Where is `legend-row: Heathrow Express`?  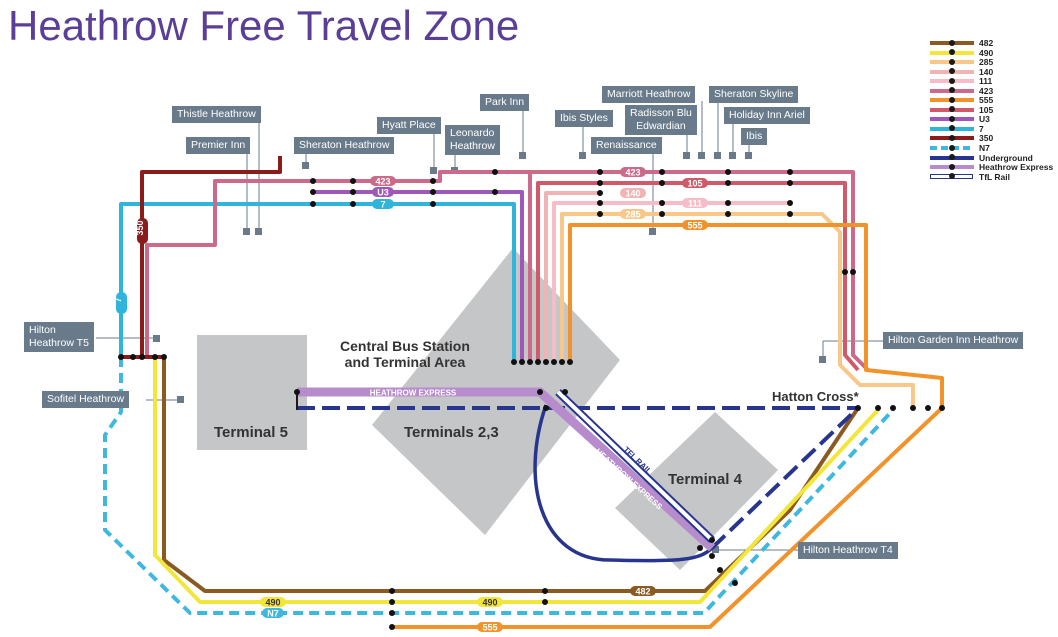 legend-row: Heathrow Express is located at coordinates (992, 167).